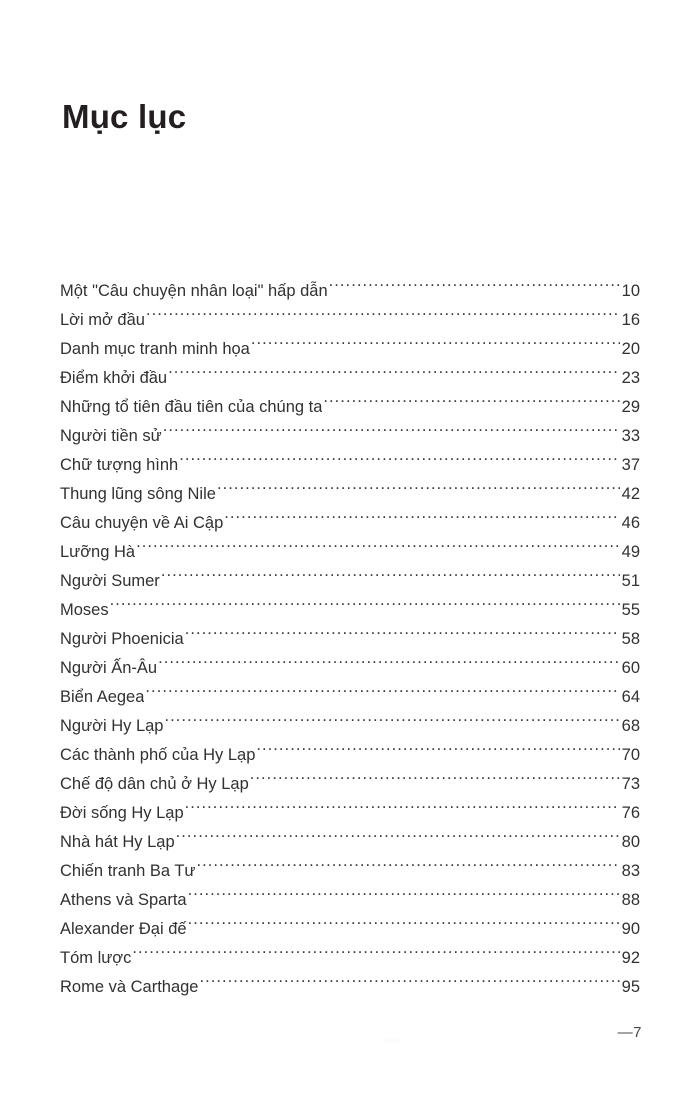 Image resolution: width=700 pixels, height=1120 pixels. Describe the element at coordinates (98, 552) in the screenshot. I see `toc-entry-label: Lưỡng Hà` at that location.